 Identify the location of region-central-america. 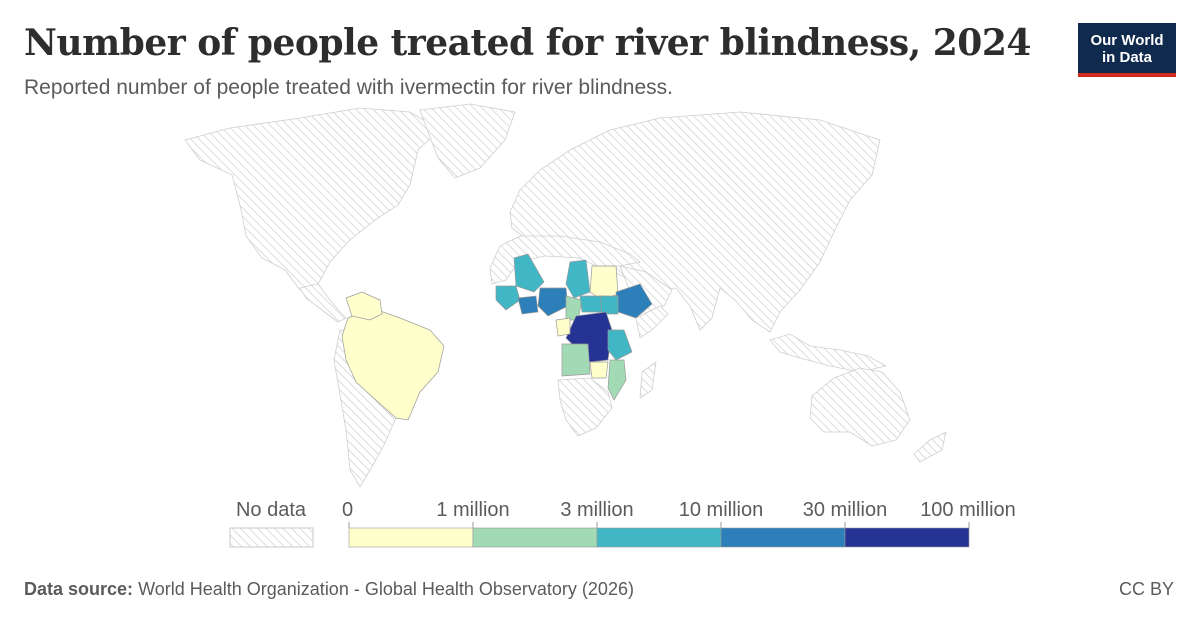
(323, 303).